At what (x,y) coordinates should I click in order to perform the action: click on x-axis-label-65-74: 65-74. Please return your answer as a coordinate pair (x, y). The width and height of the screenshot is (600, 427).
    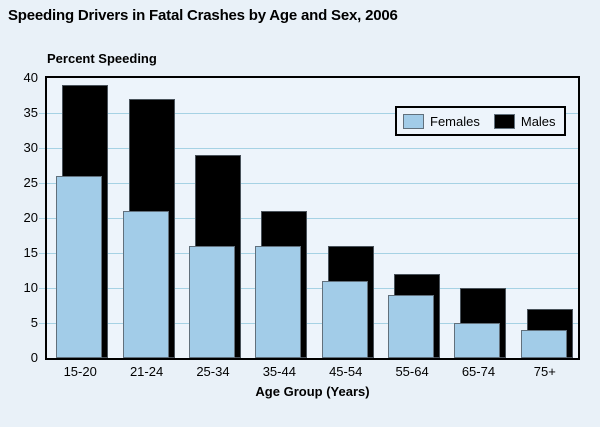
    Looking at the image, I should click on (478, 371).